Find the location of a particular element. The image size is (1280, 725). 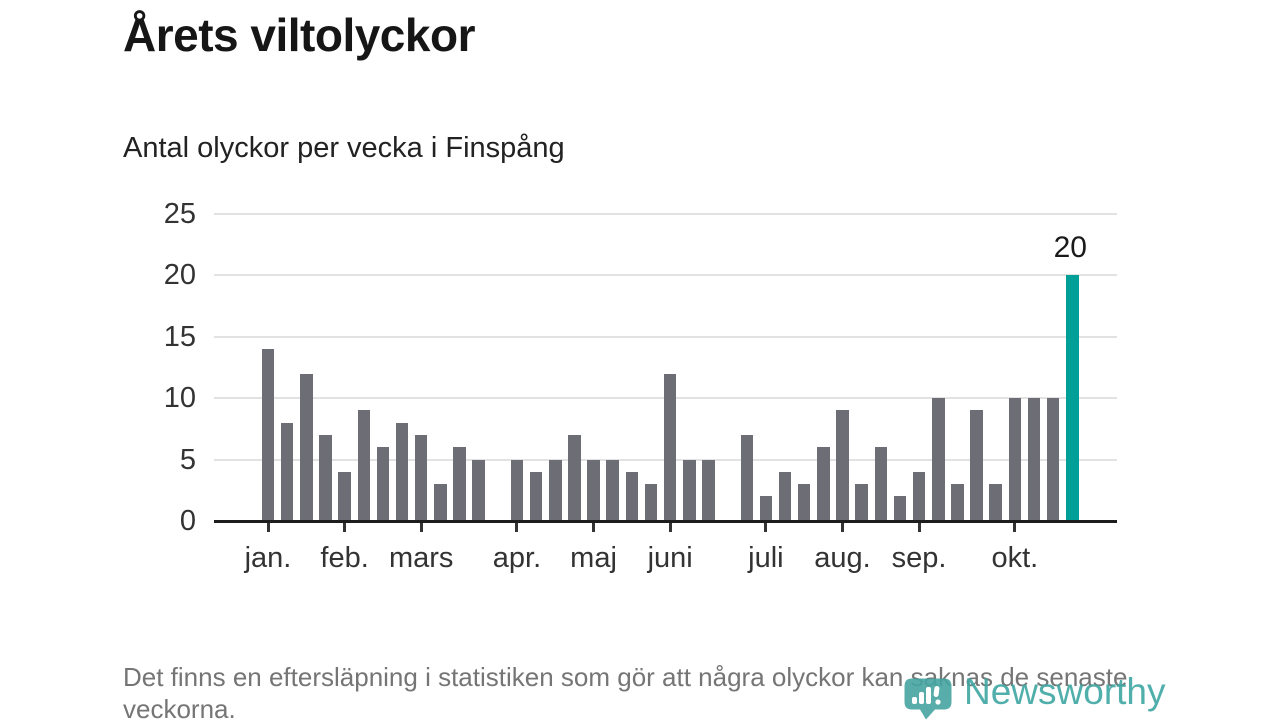

y-axis-label-25: 25 is located at coordinates (179, 214).